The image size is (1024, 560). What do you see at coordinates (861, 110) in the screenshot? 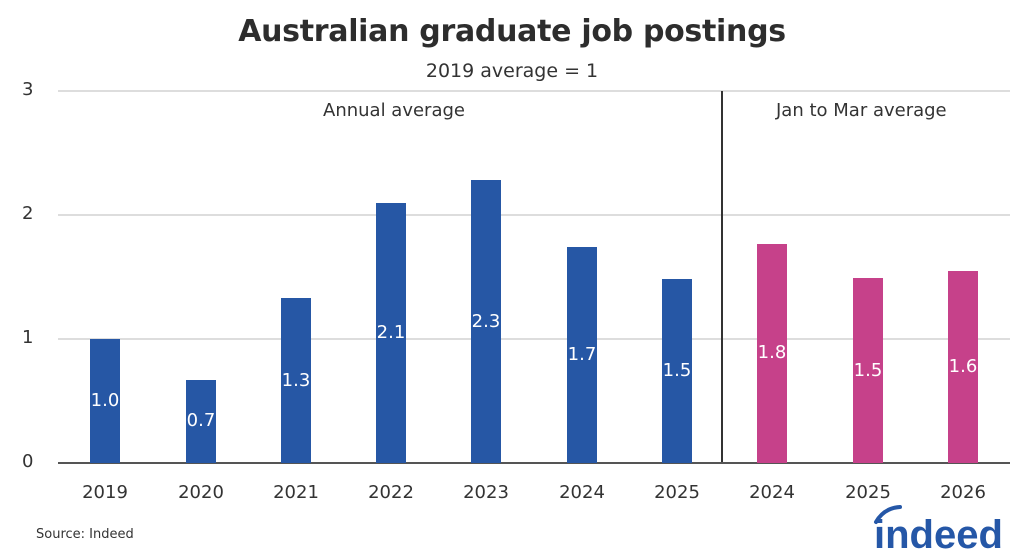
I see `annotation-jan-to-mar-average: Jan to Mar average` at bounding box center [861, 110].